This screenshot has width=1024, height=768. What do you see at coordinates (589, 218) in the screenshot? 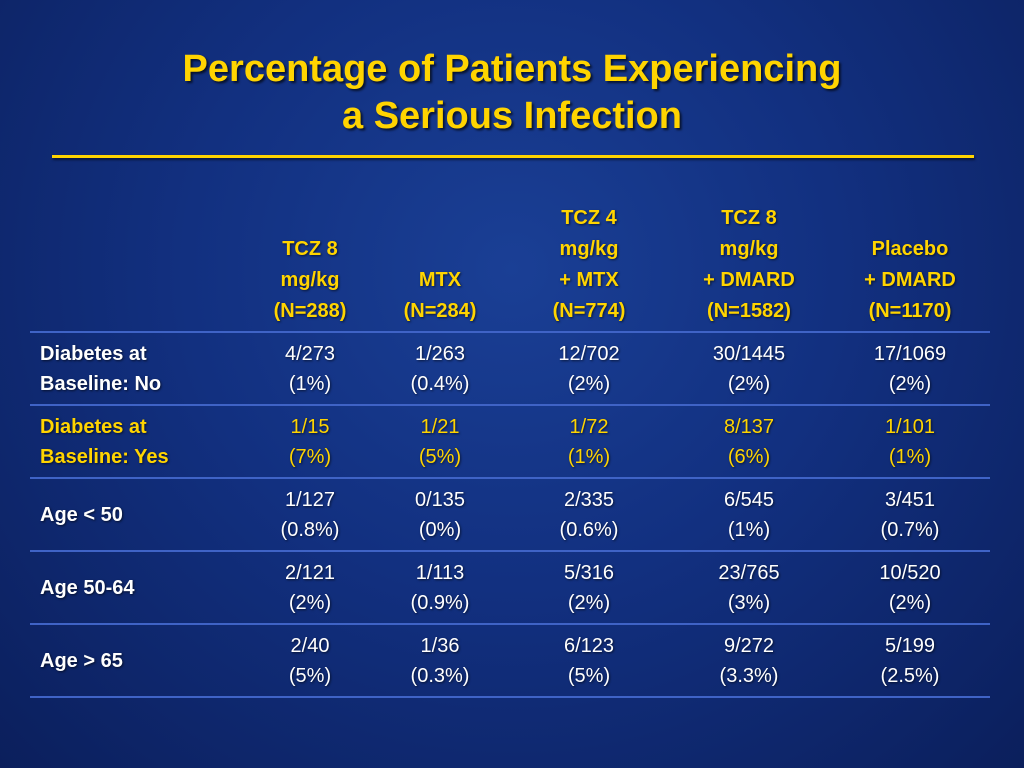
I see `column-header-line: TCZ 4` at bounding box center [589, 218].